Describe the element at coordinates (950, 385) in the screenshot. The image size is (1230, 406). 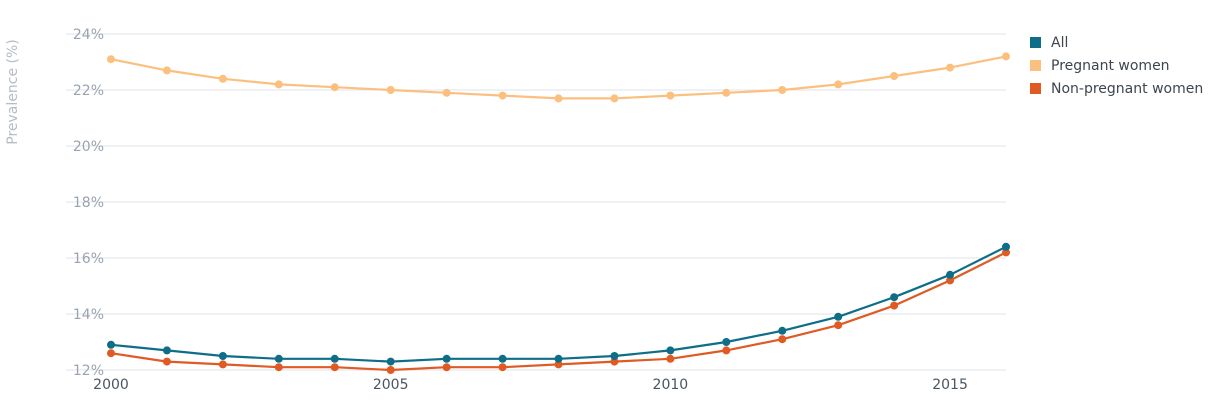
I see `x-tick-label-2015: 2015` at that location.